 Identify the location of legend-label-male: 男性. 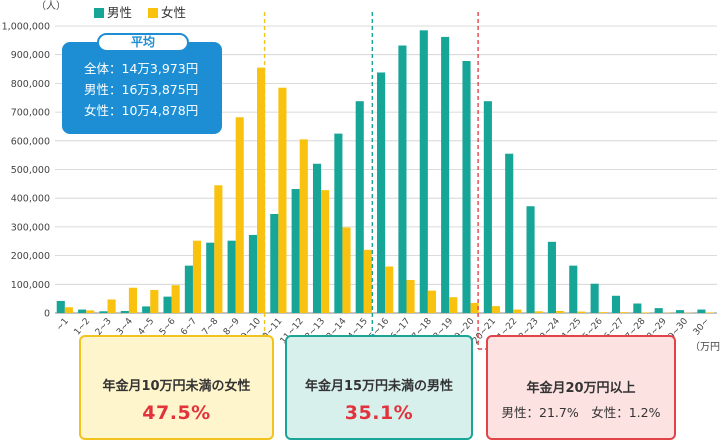
(120, 12).